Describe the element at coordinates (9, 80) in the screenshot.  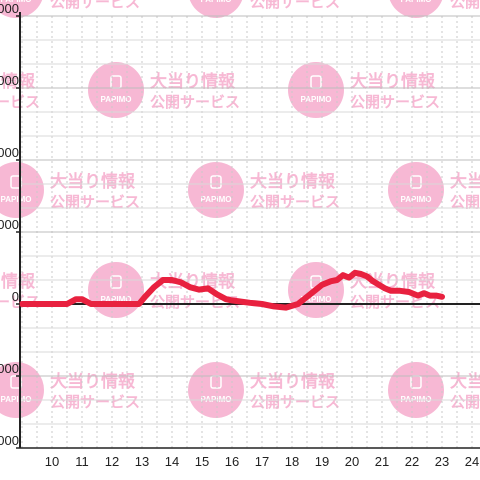
I see `y-tick-label: 9,000` at that location.